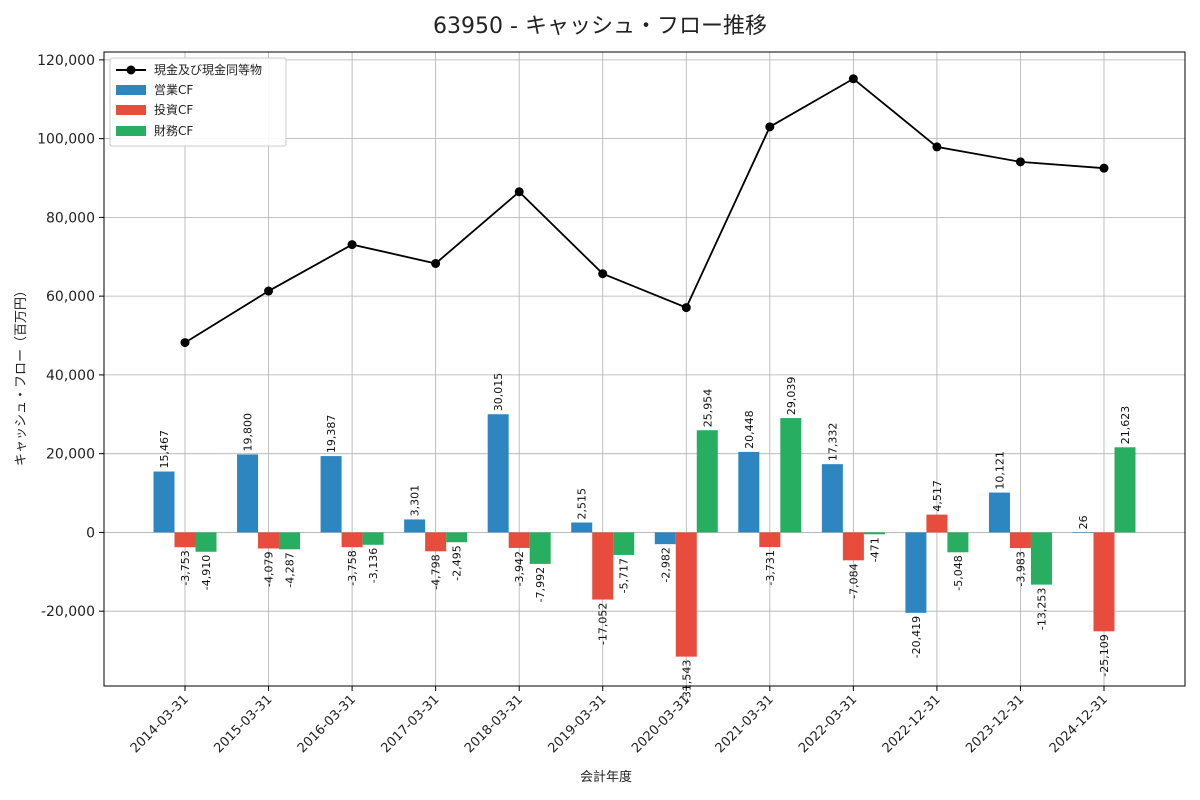 The image size is (1200, 800). What do you see at coordinates (578, 724) in the screenshot?
I see `x-tick-label: 2019-03-31` at bounding box center [578, 724].